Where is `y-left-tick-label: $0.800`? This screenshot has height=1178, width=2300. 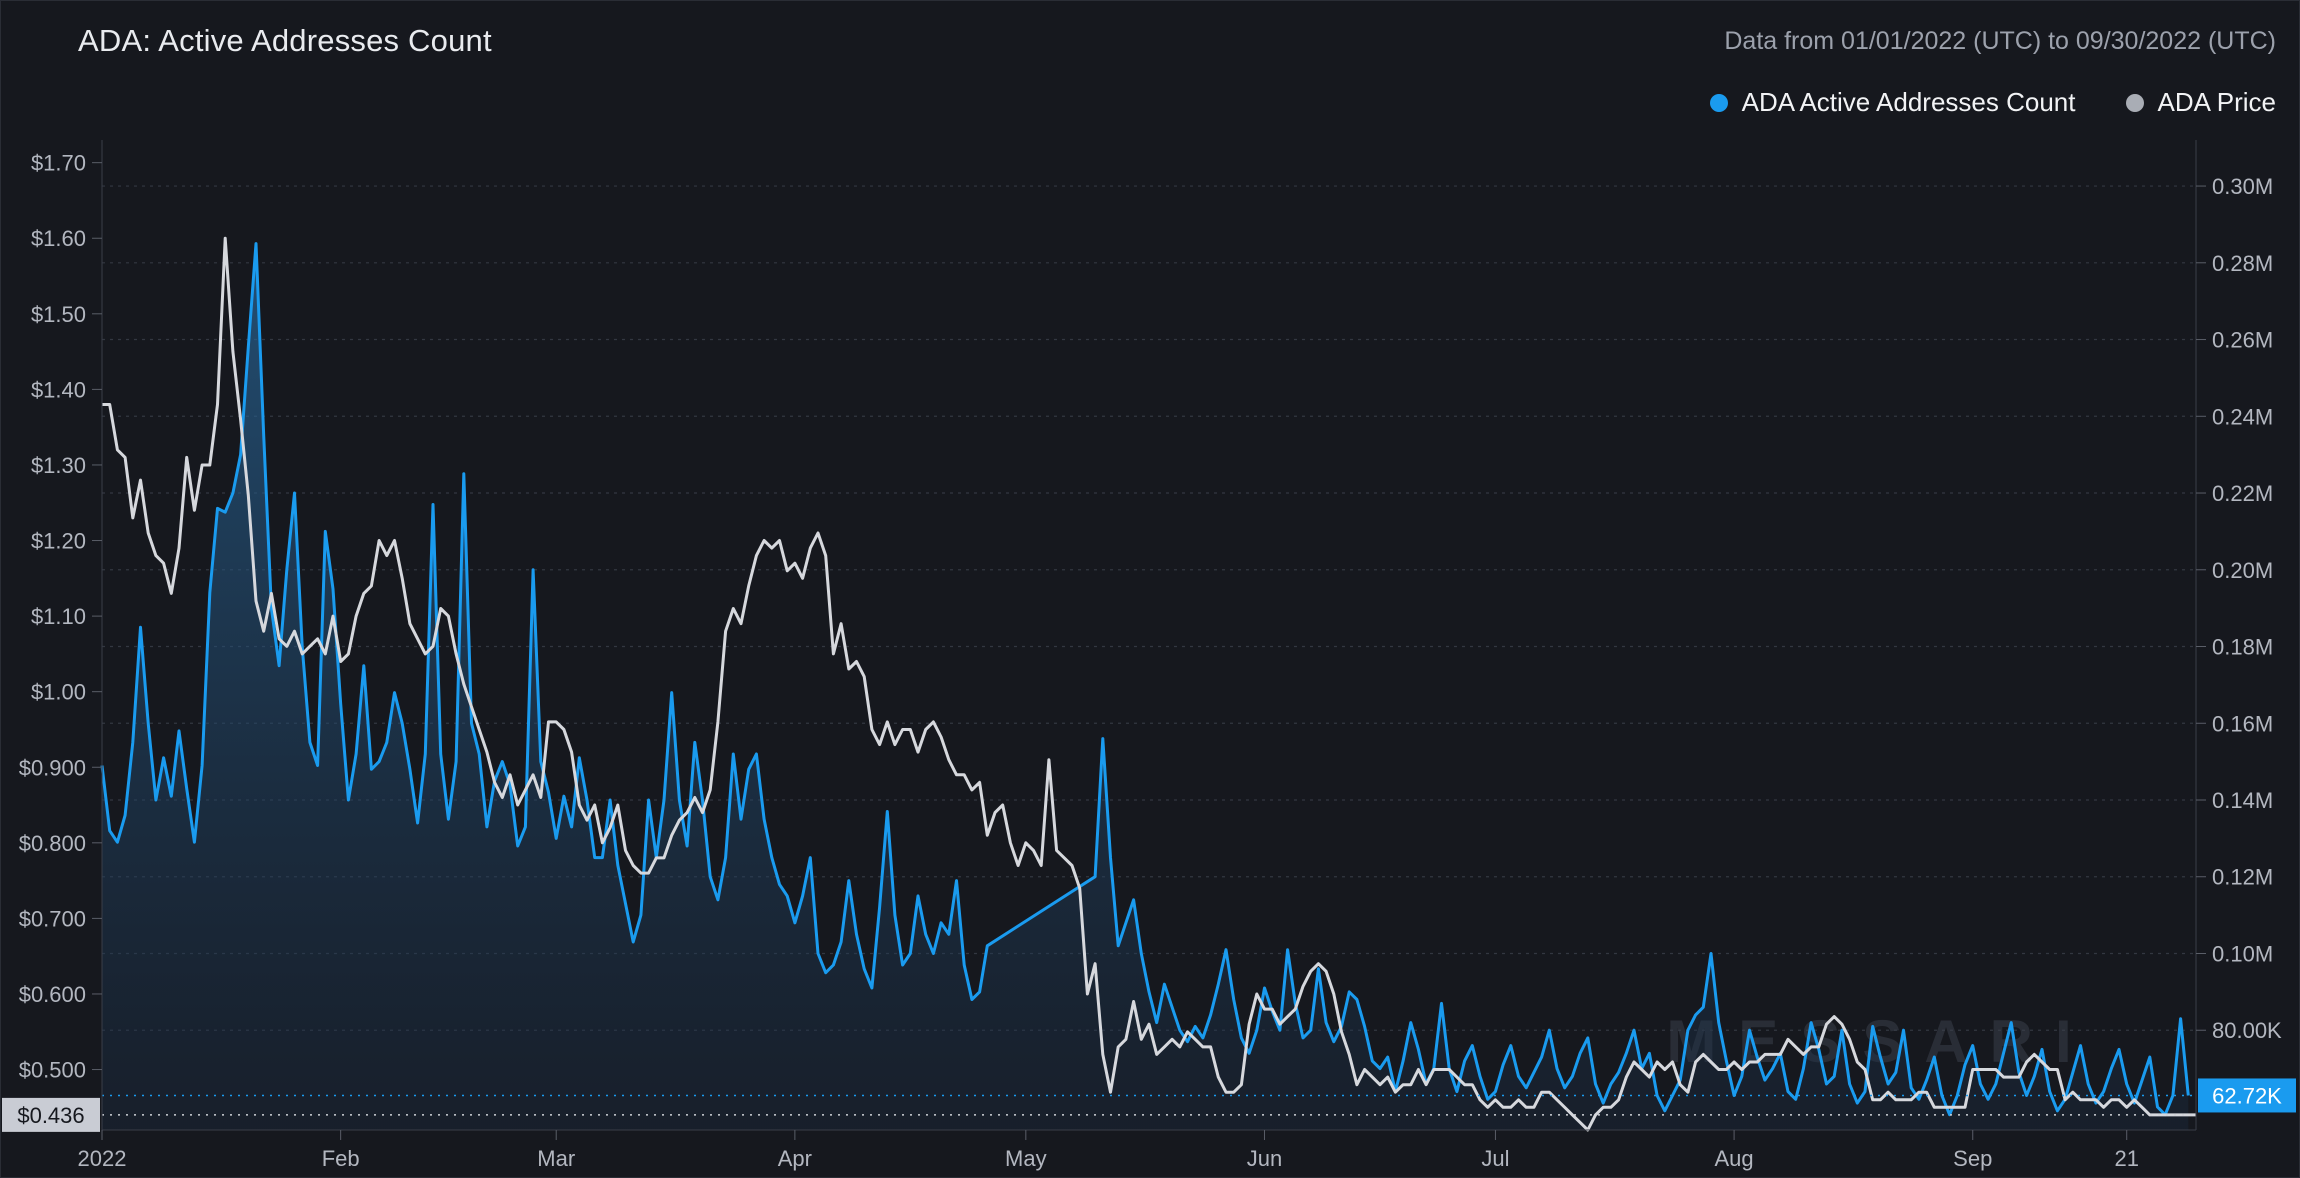
y-left-tick-label: $0.800 is located at coordinates (52, 843).